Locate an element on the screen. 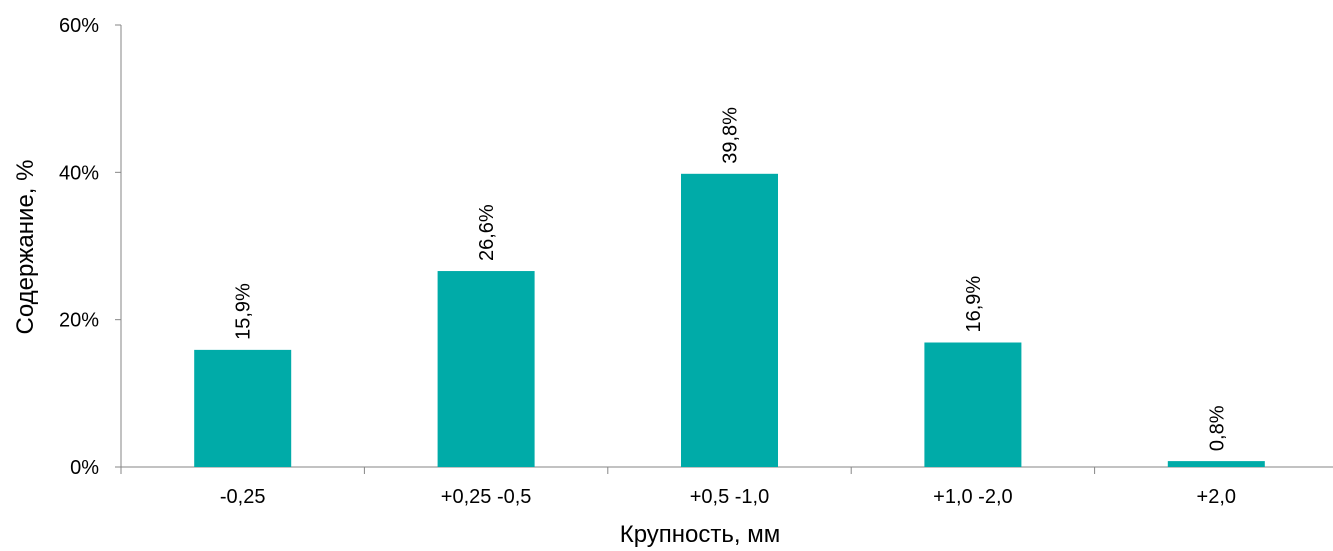  y-tick-label: 20% is located at coordinates (79, 321).